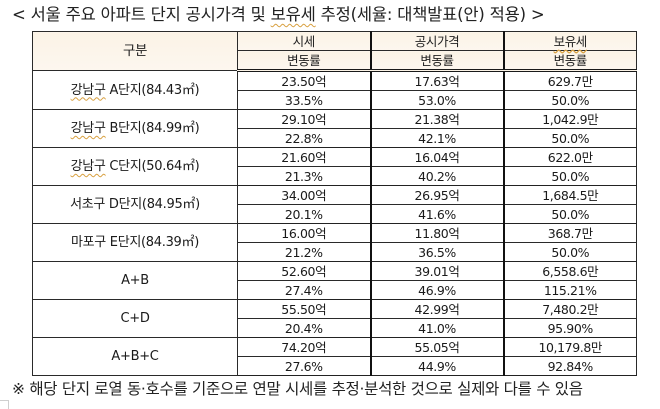 This screenshot has width=660, height=409. Describe the element at coordinates (304, 138) in the screenshot. I see `market-rate-cell: 22.8%` at that location.